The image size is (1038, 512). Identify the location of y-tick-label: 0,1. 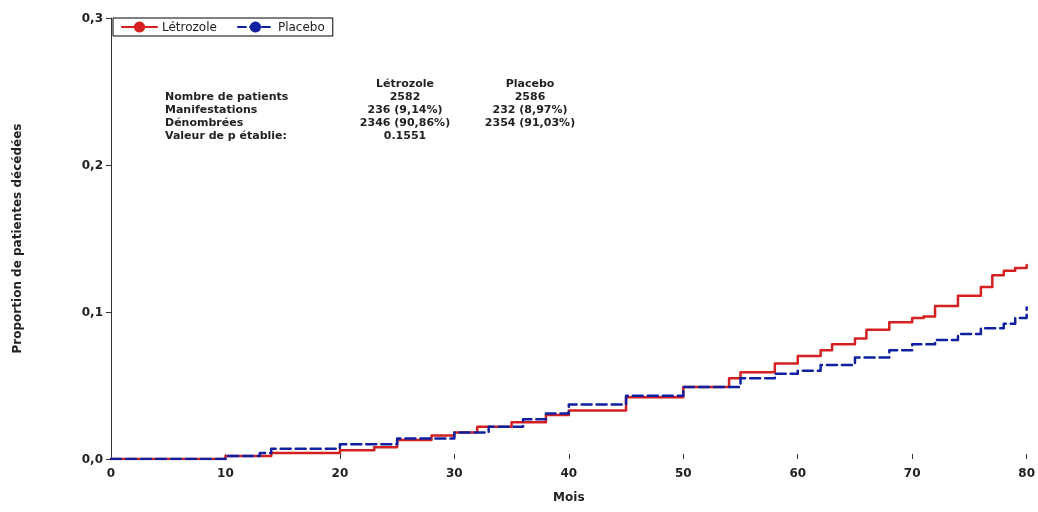
(92, 312).